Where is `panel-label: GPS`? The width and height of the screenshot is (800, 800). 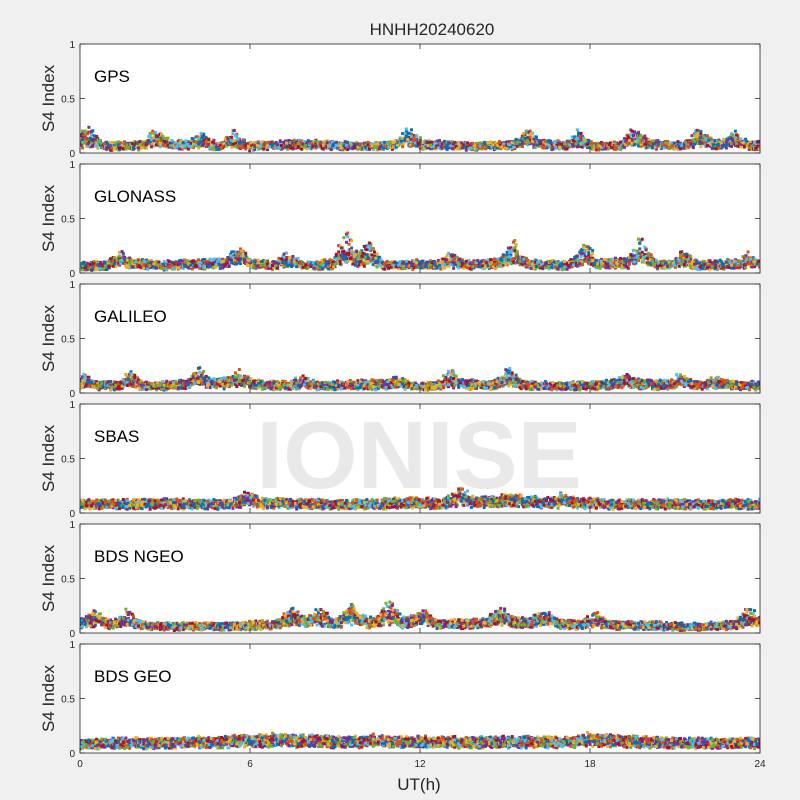
panel-label: GPS is located at coordinates (112, 76).